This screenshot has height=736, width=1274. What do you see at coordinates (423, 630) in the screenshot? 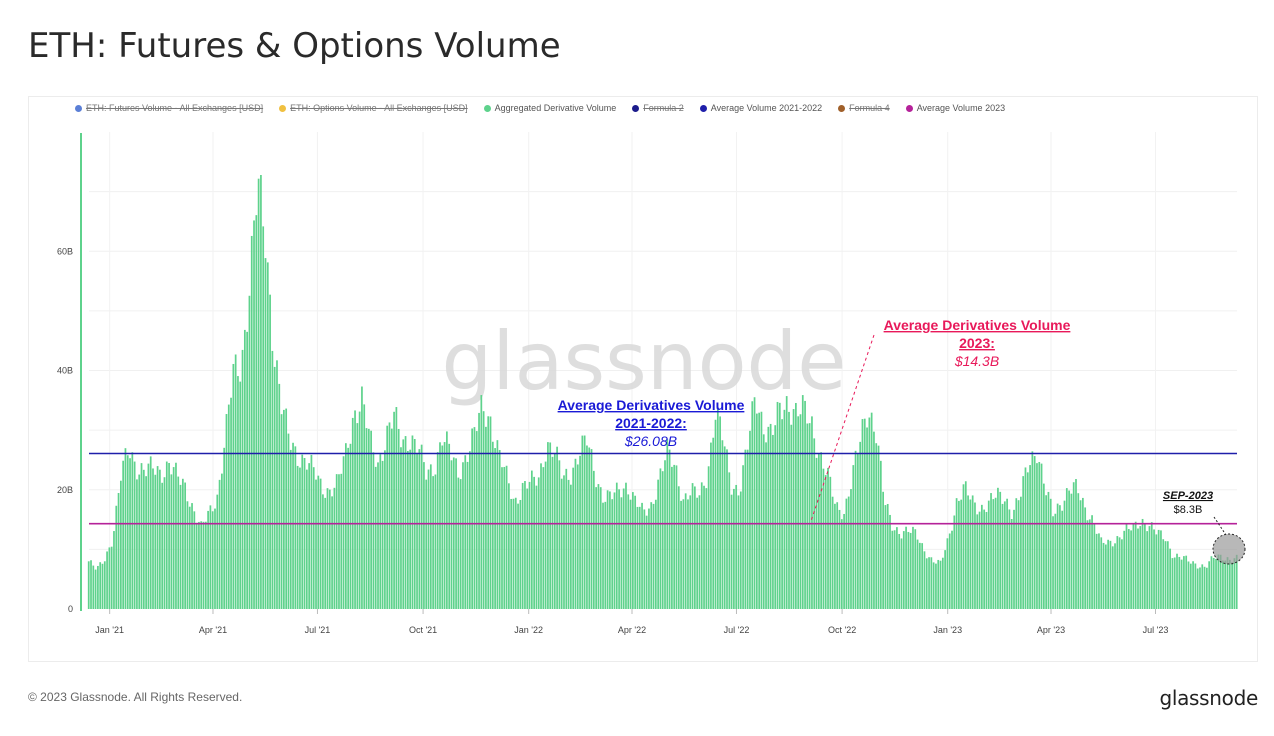
I see `x-tick-label: Oct '21` at bounding box center [423, 630].